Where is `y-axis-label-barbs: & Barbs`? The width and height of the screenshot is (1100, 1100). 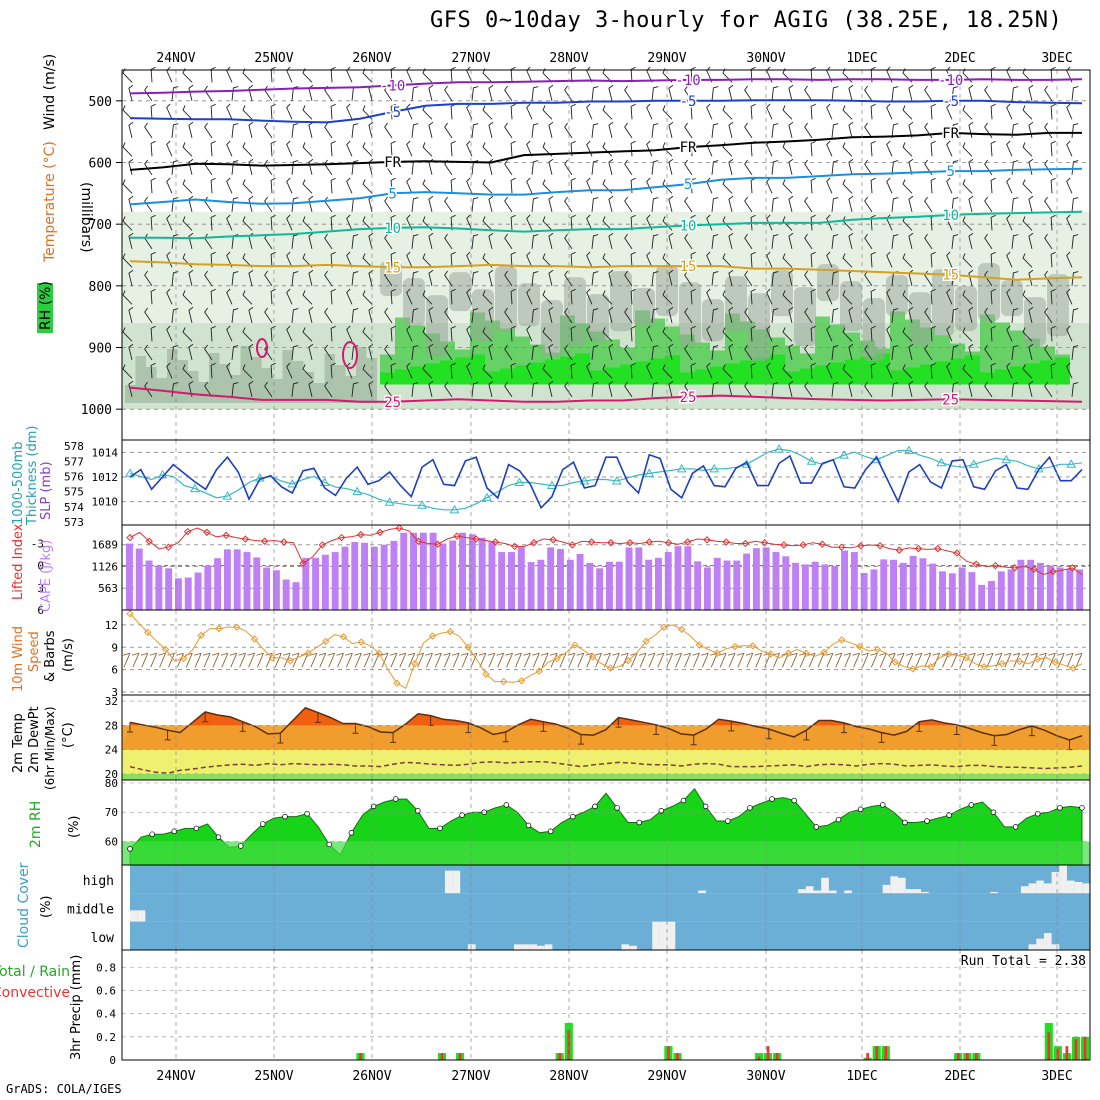
y-axis-label-barbs: & Barbs is located at coordinates (50, 656).